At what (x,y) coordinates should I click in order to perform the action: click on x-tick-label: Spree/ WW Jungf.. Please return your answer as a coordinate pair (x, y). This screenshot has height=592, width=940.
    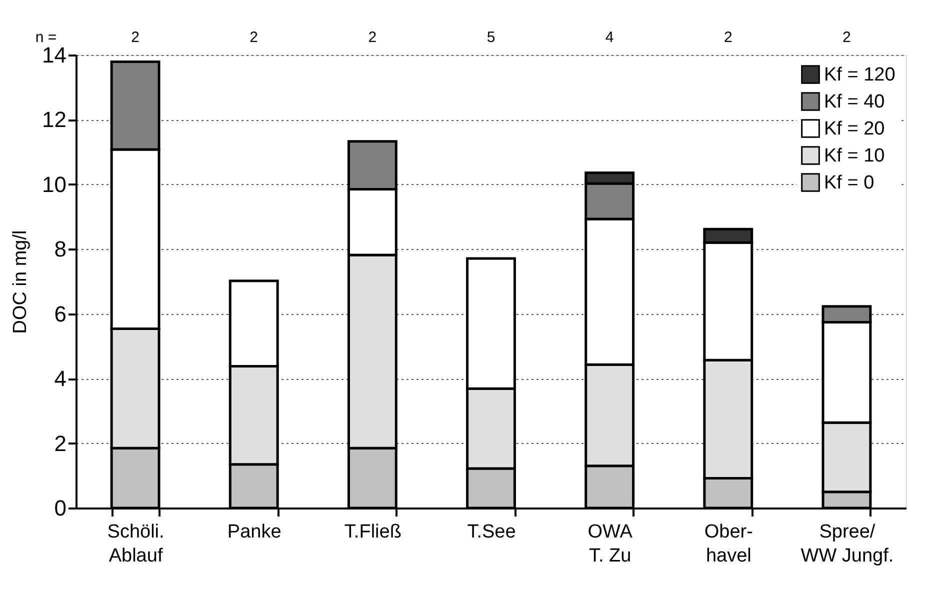
    Looking at the image, I should click on (847, 544).